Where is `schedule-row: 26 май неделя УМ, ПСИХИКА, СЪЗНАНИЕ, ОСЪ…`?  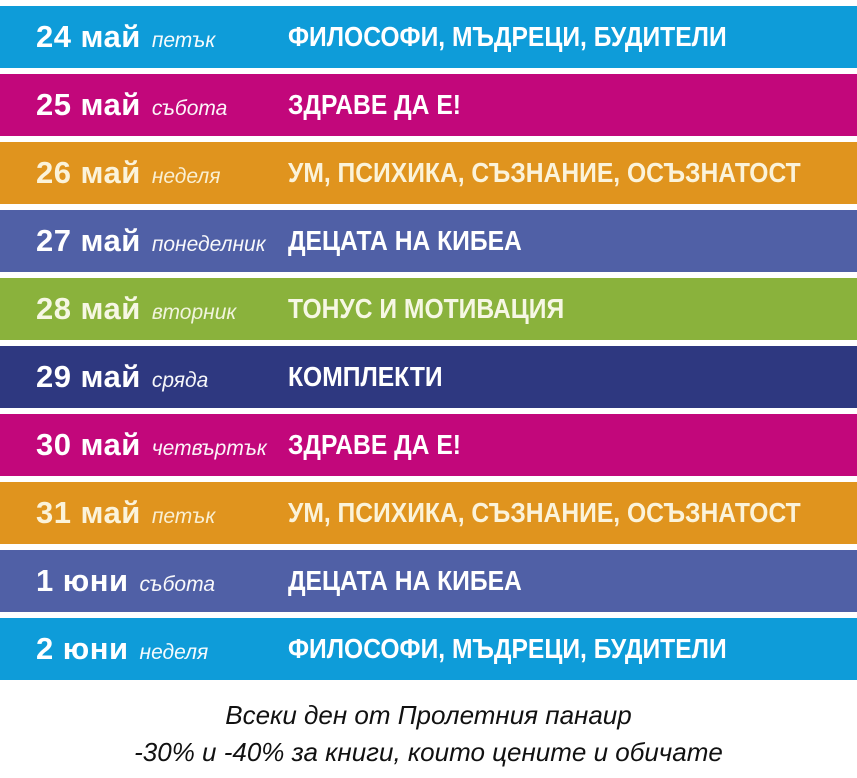 schedule-row: 26 май неделя УМ, ПСИХИКА, СЪЗНАНИЕ, ОСЪ… is located at coordinates (428, 173).